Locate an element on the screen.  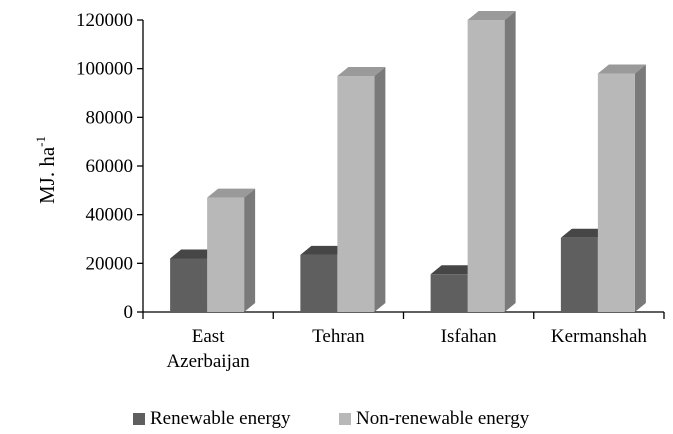
legend-item: Renewable energy is located at coordinates (212, 418).